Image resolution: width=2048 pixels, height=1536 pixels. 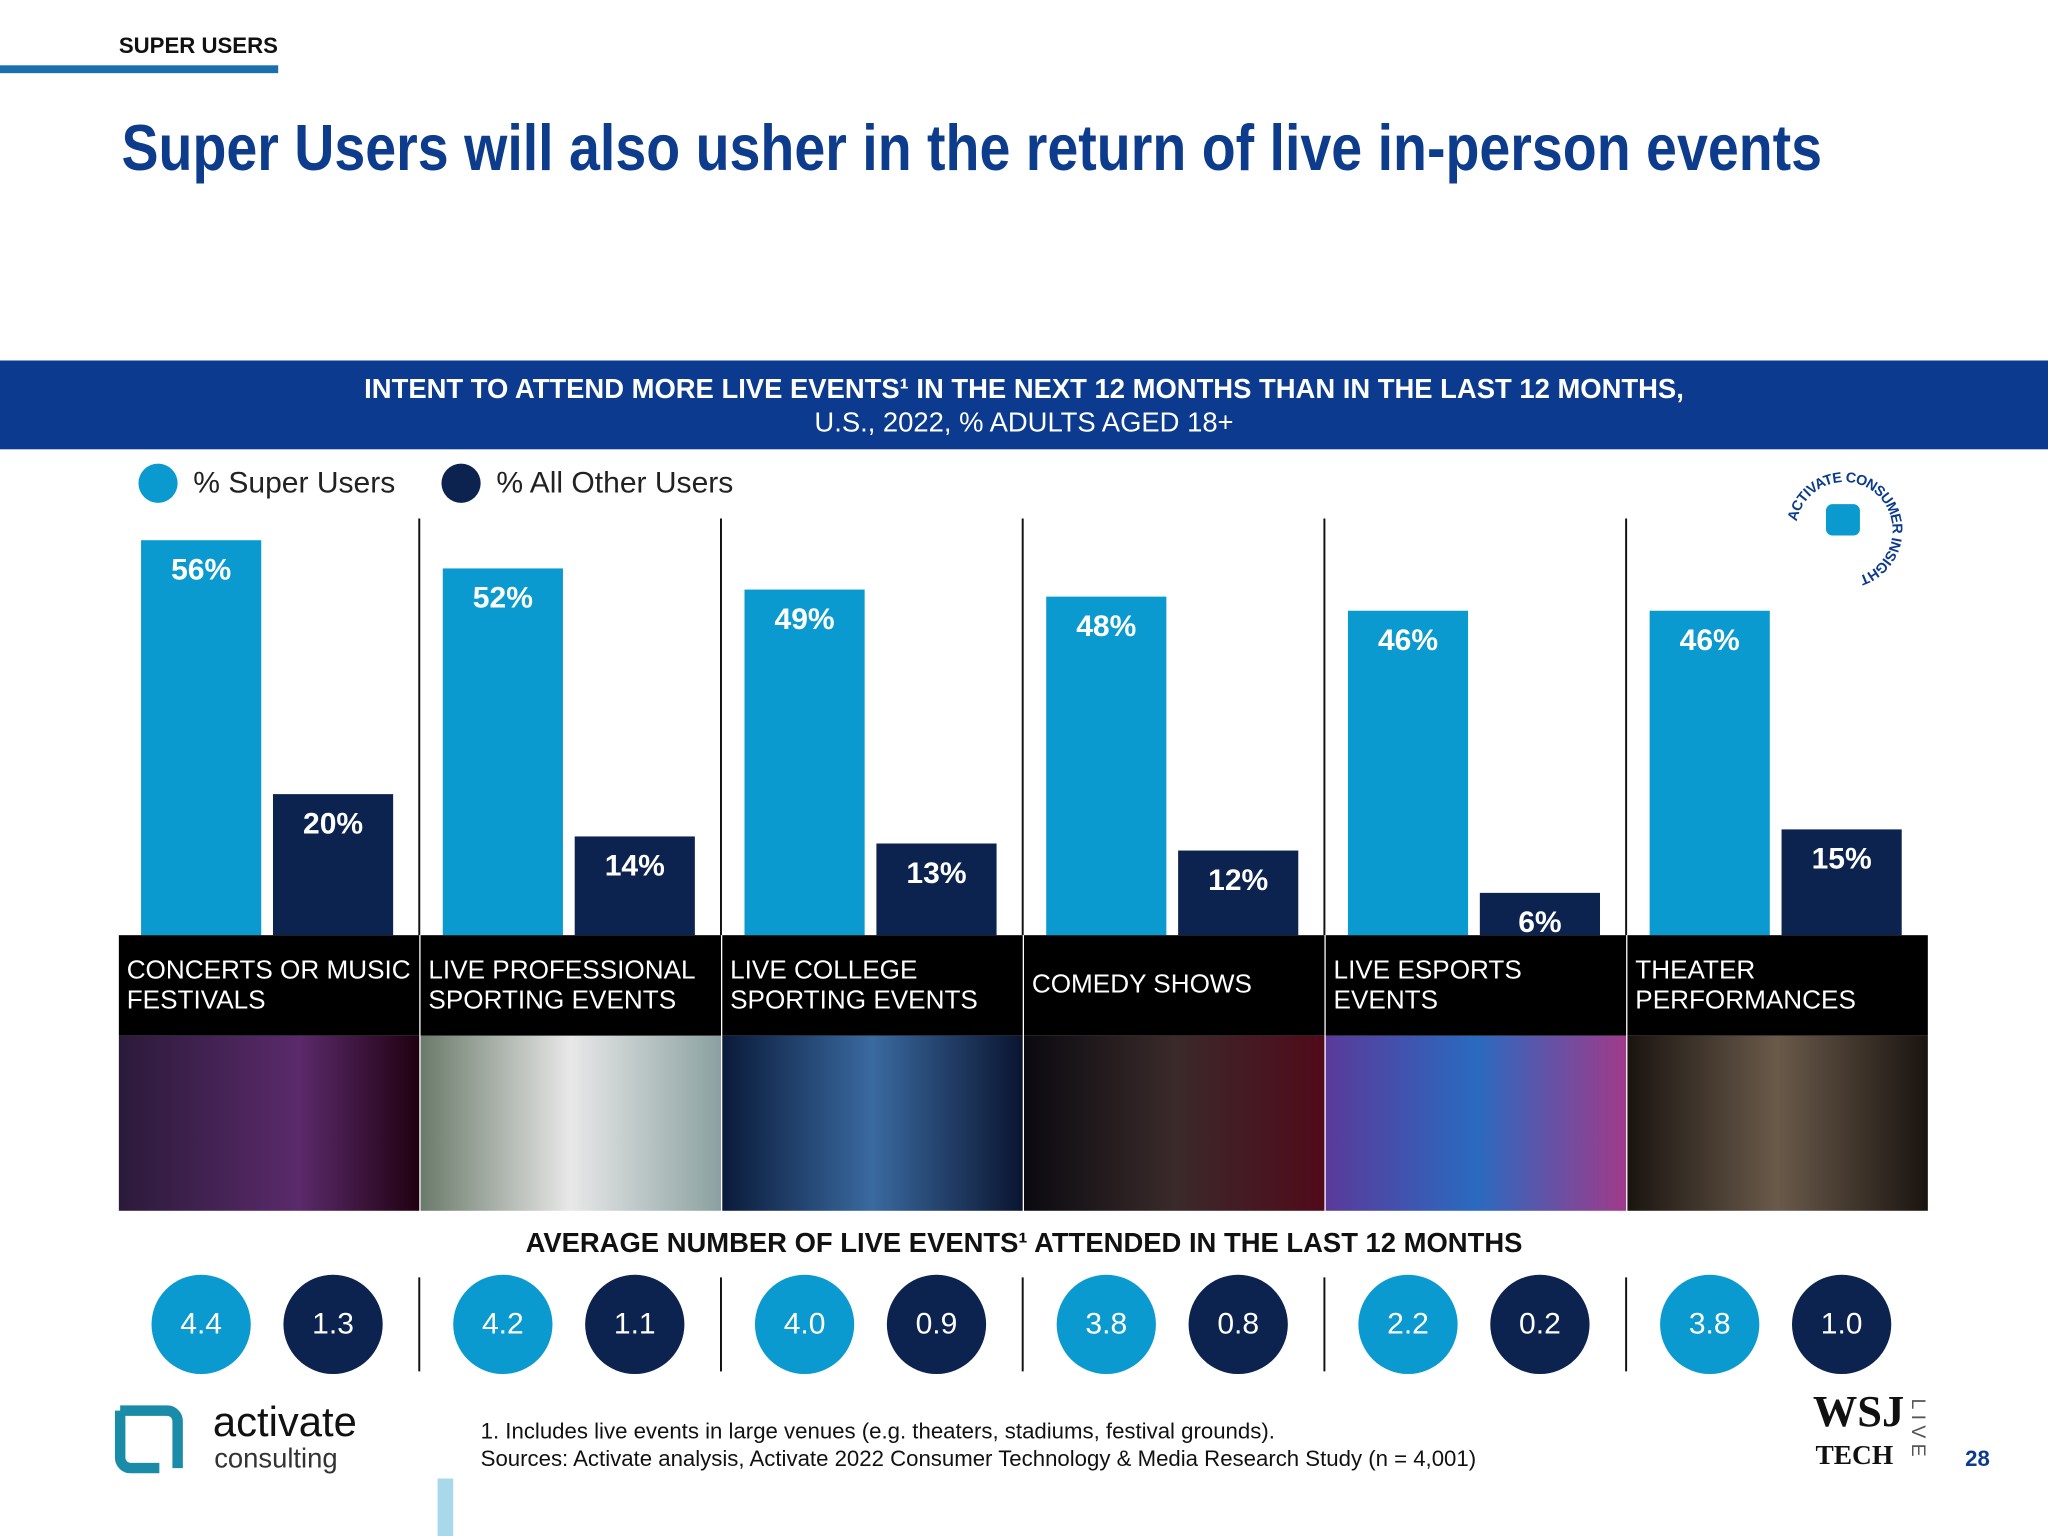 I want to click on legend-label: % All Other Users, so click(x=614, y=483).